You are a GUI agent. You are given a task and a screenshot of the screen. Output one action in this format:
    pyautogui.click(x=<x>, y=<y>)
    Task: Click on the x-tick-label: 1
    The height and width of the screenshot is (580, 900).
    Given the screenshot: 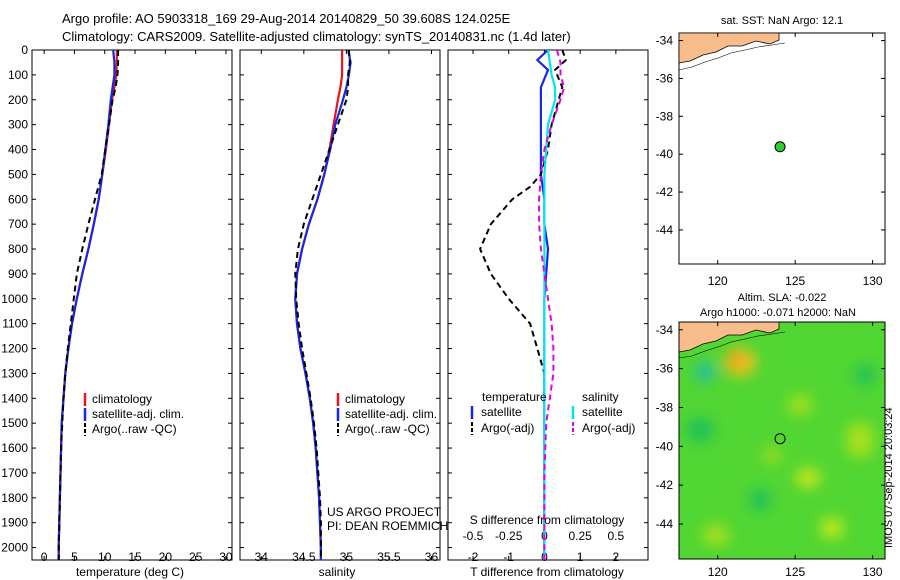 What is the action you would take?
    pyautogui.click(x=580, y=557)
    